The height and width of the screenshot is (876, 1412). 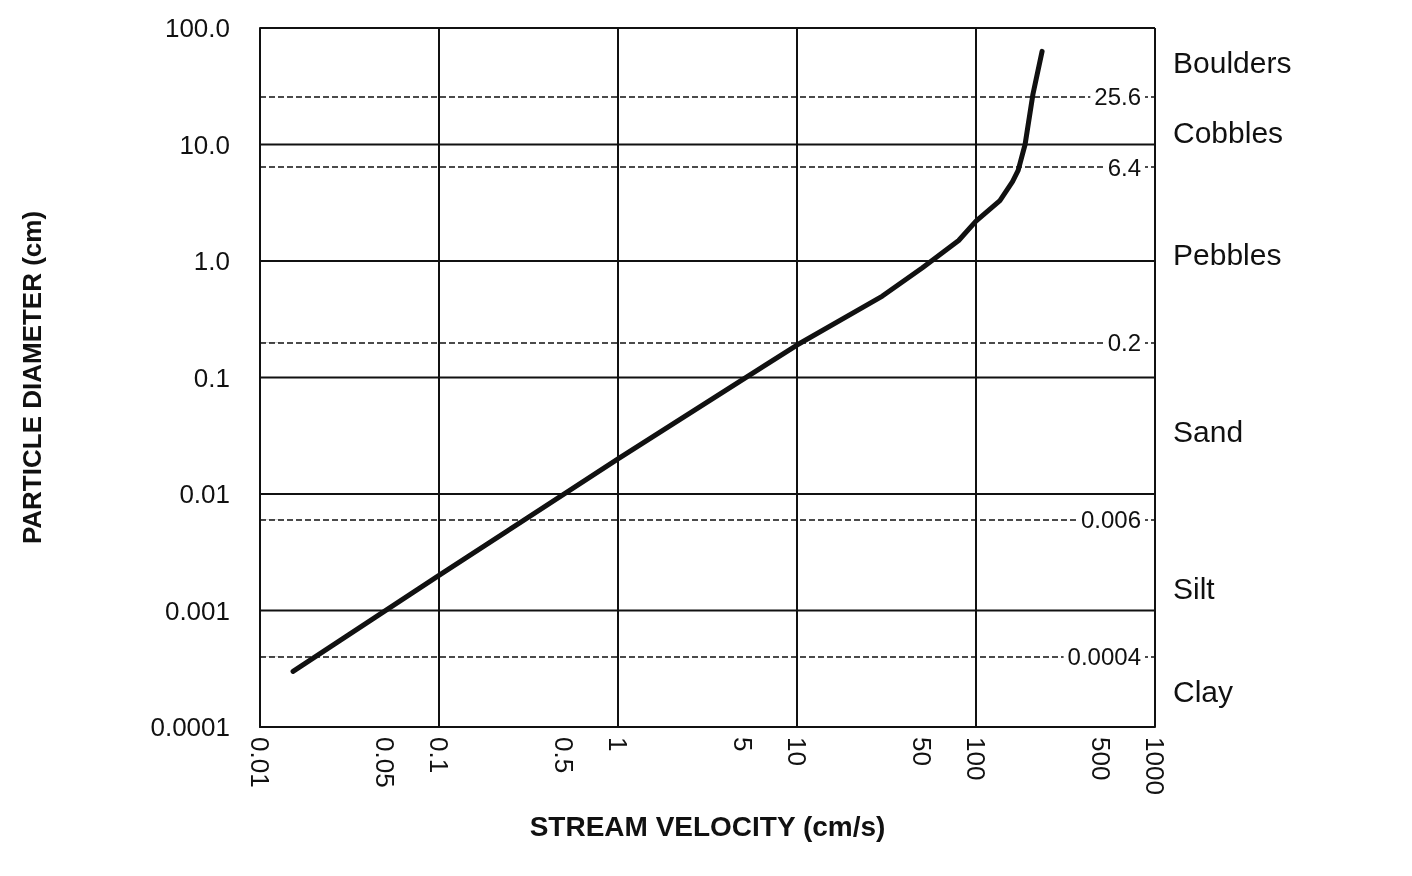 What do you see at coordinates (1155, 766) in the screenshot?
I see `x-tick-label: 1000` at bounding box center [1155, 766].